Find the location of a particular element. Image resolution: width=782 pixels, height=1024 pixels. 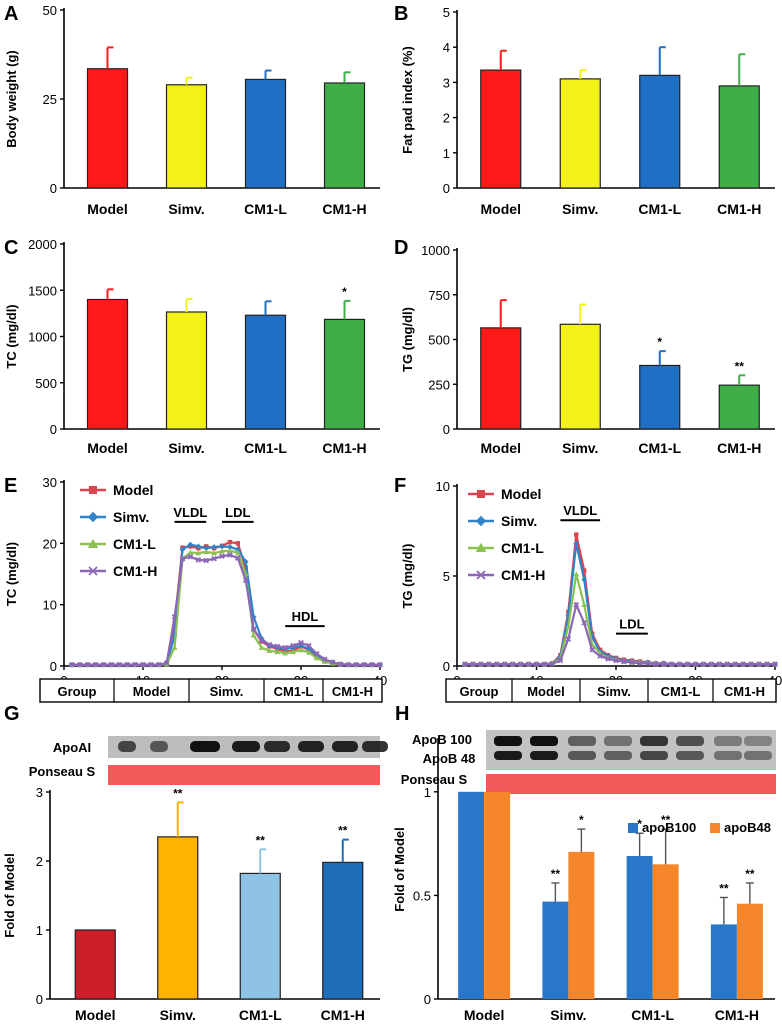

western-blot-g: Group Model Simv. CM1-L CM1-H ApoAI Ponseau S is located at coordinates (208, 731).